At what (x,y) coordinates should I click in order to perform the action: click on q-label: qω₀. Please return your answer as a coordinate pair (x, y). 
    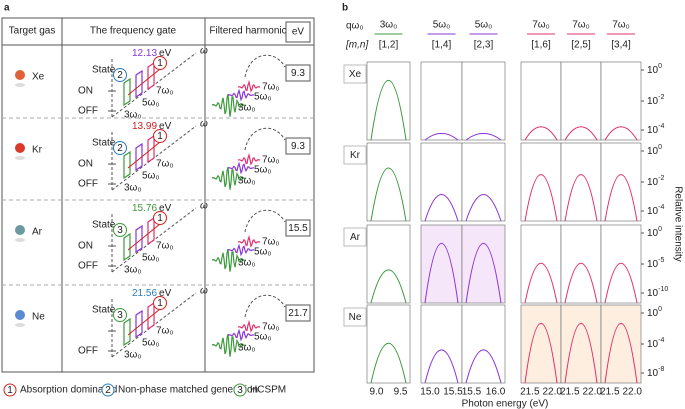
    Looking at the image, I should click on (355, 26).